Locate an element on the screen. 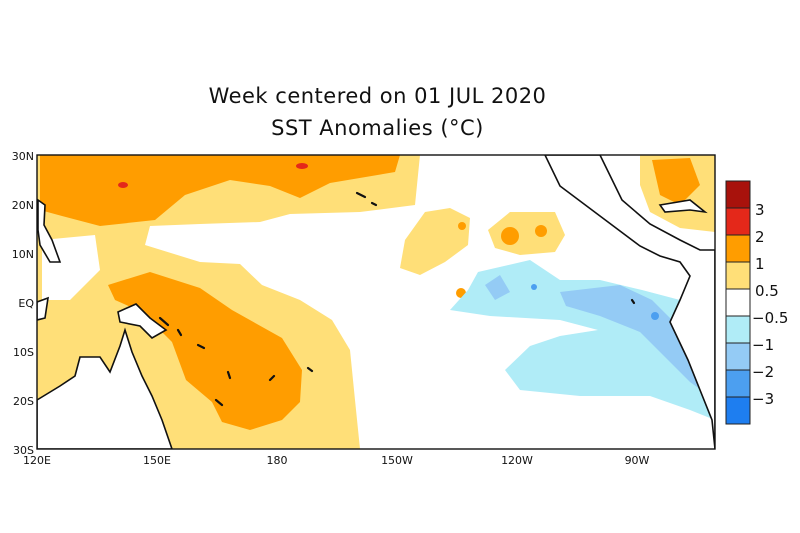 The height and width of the screenshot is (533, 800). lon-label: 120W is located at coordinates (517, 460).